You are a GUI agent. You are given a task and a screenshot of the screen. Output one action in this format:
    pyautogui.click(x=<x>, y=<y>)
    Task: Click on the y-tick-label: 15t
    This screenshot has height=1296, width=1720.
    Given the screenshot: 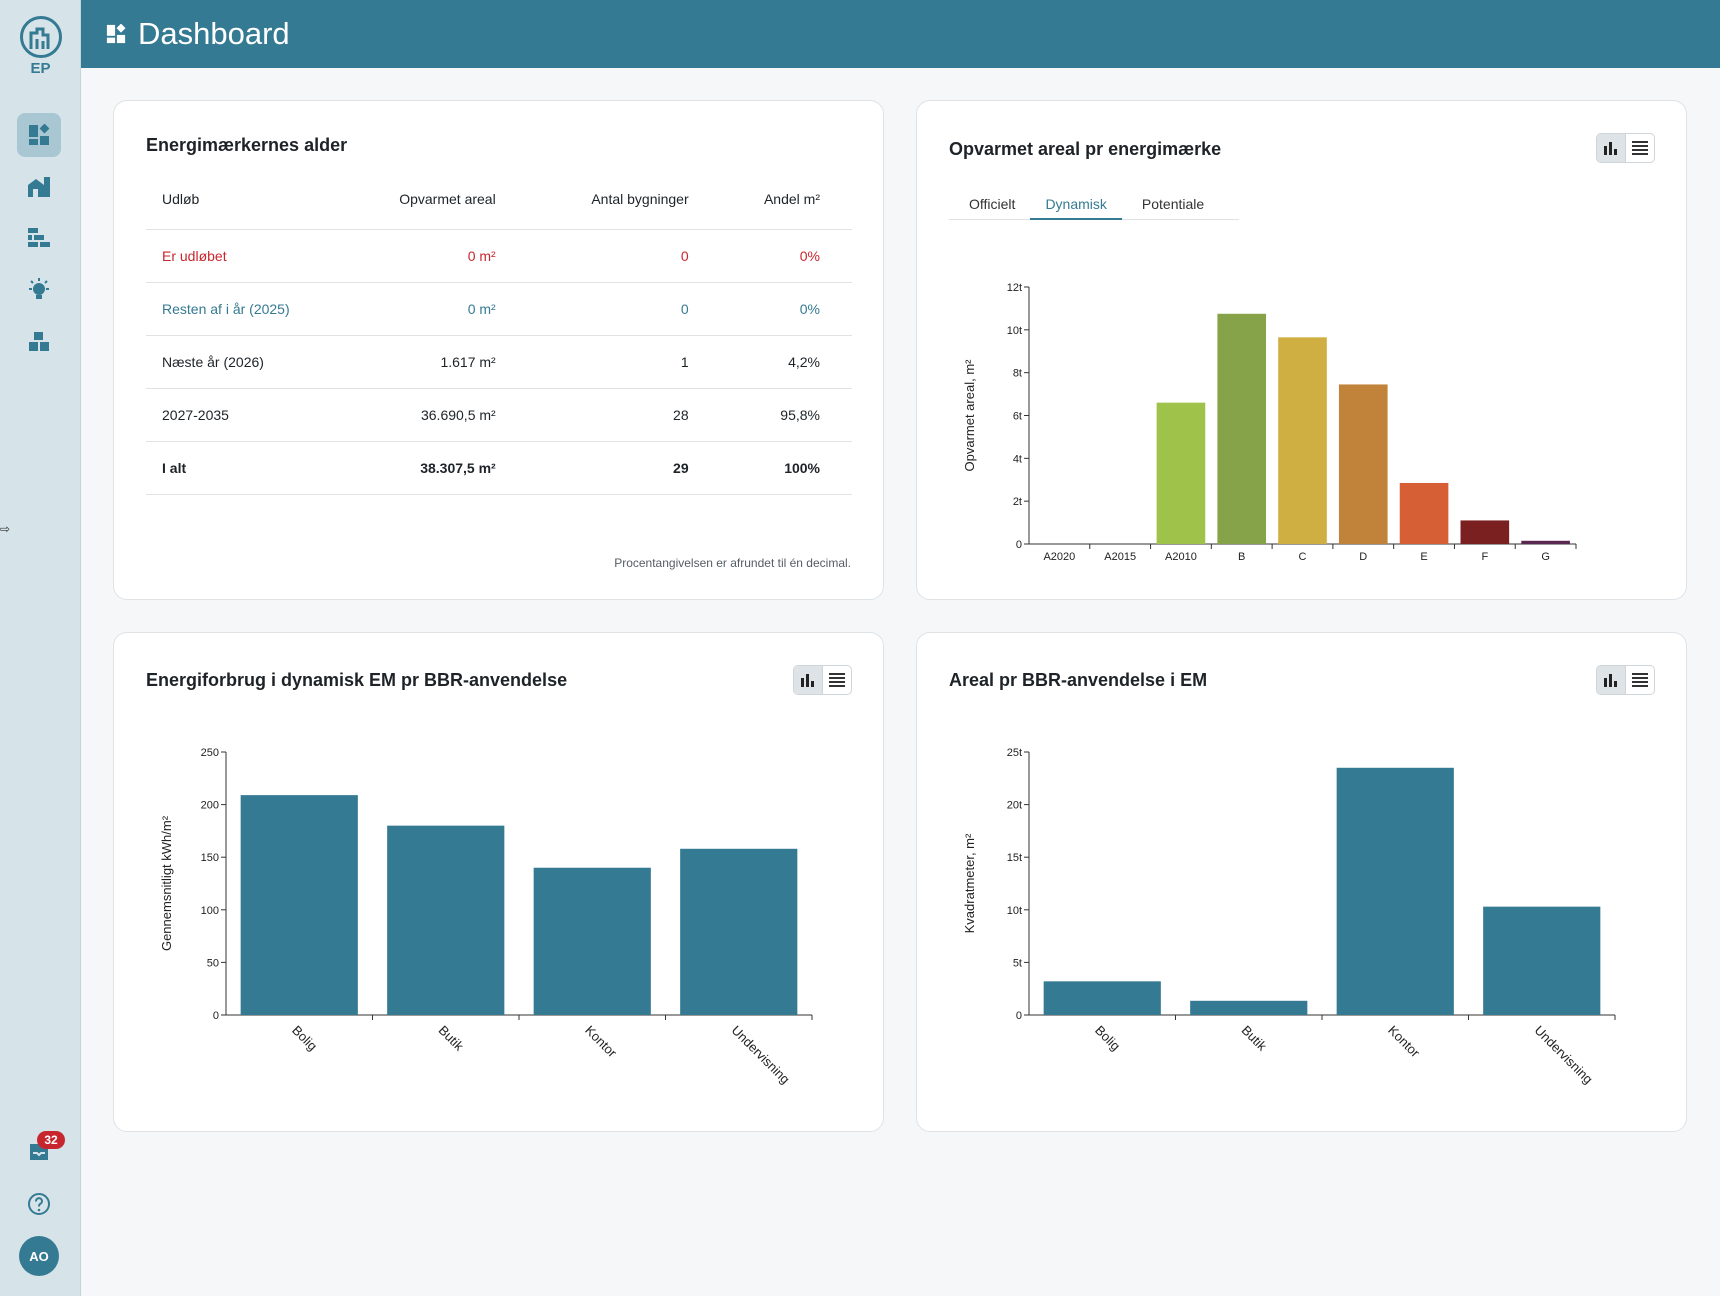 What is the action you would take?
    pyautogui.click(x=1014, y=858)
    